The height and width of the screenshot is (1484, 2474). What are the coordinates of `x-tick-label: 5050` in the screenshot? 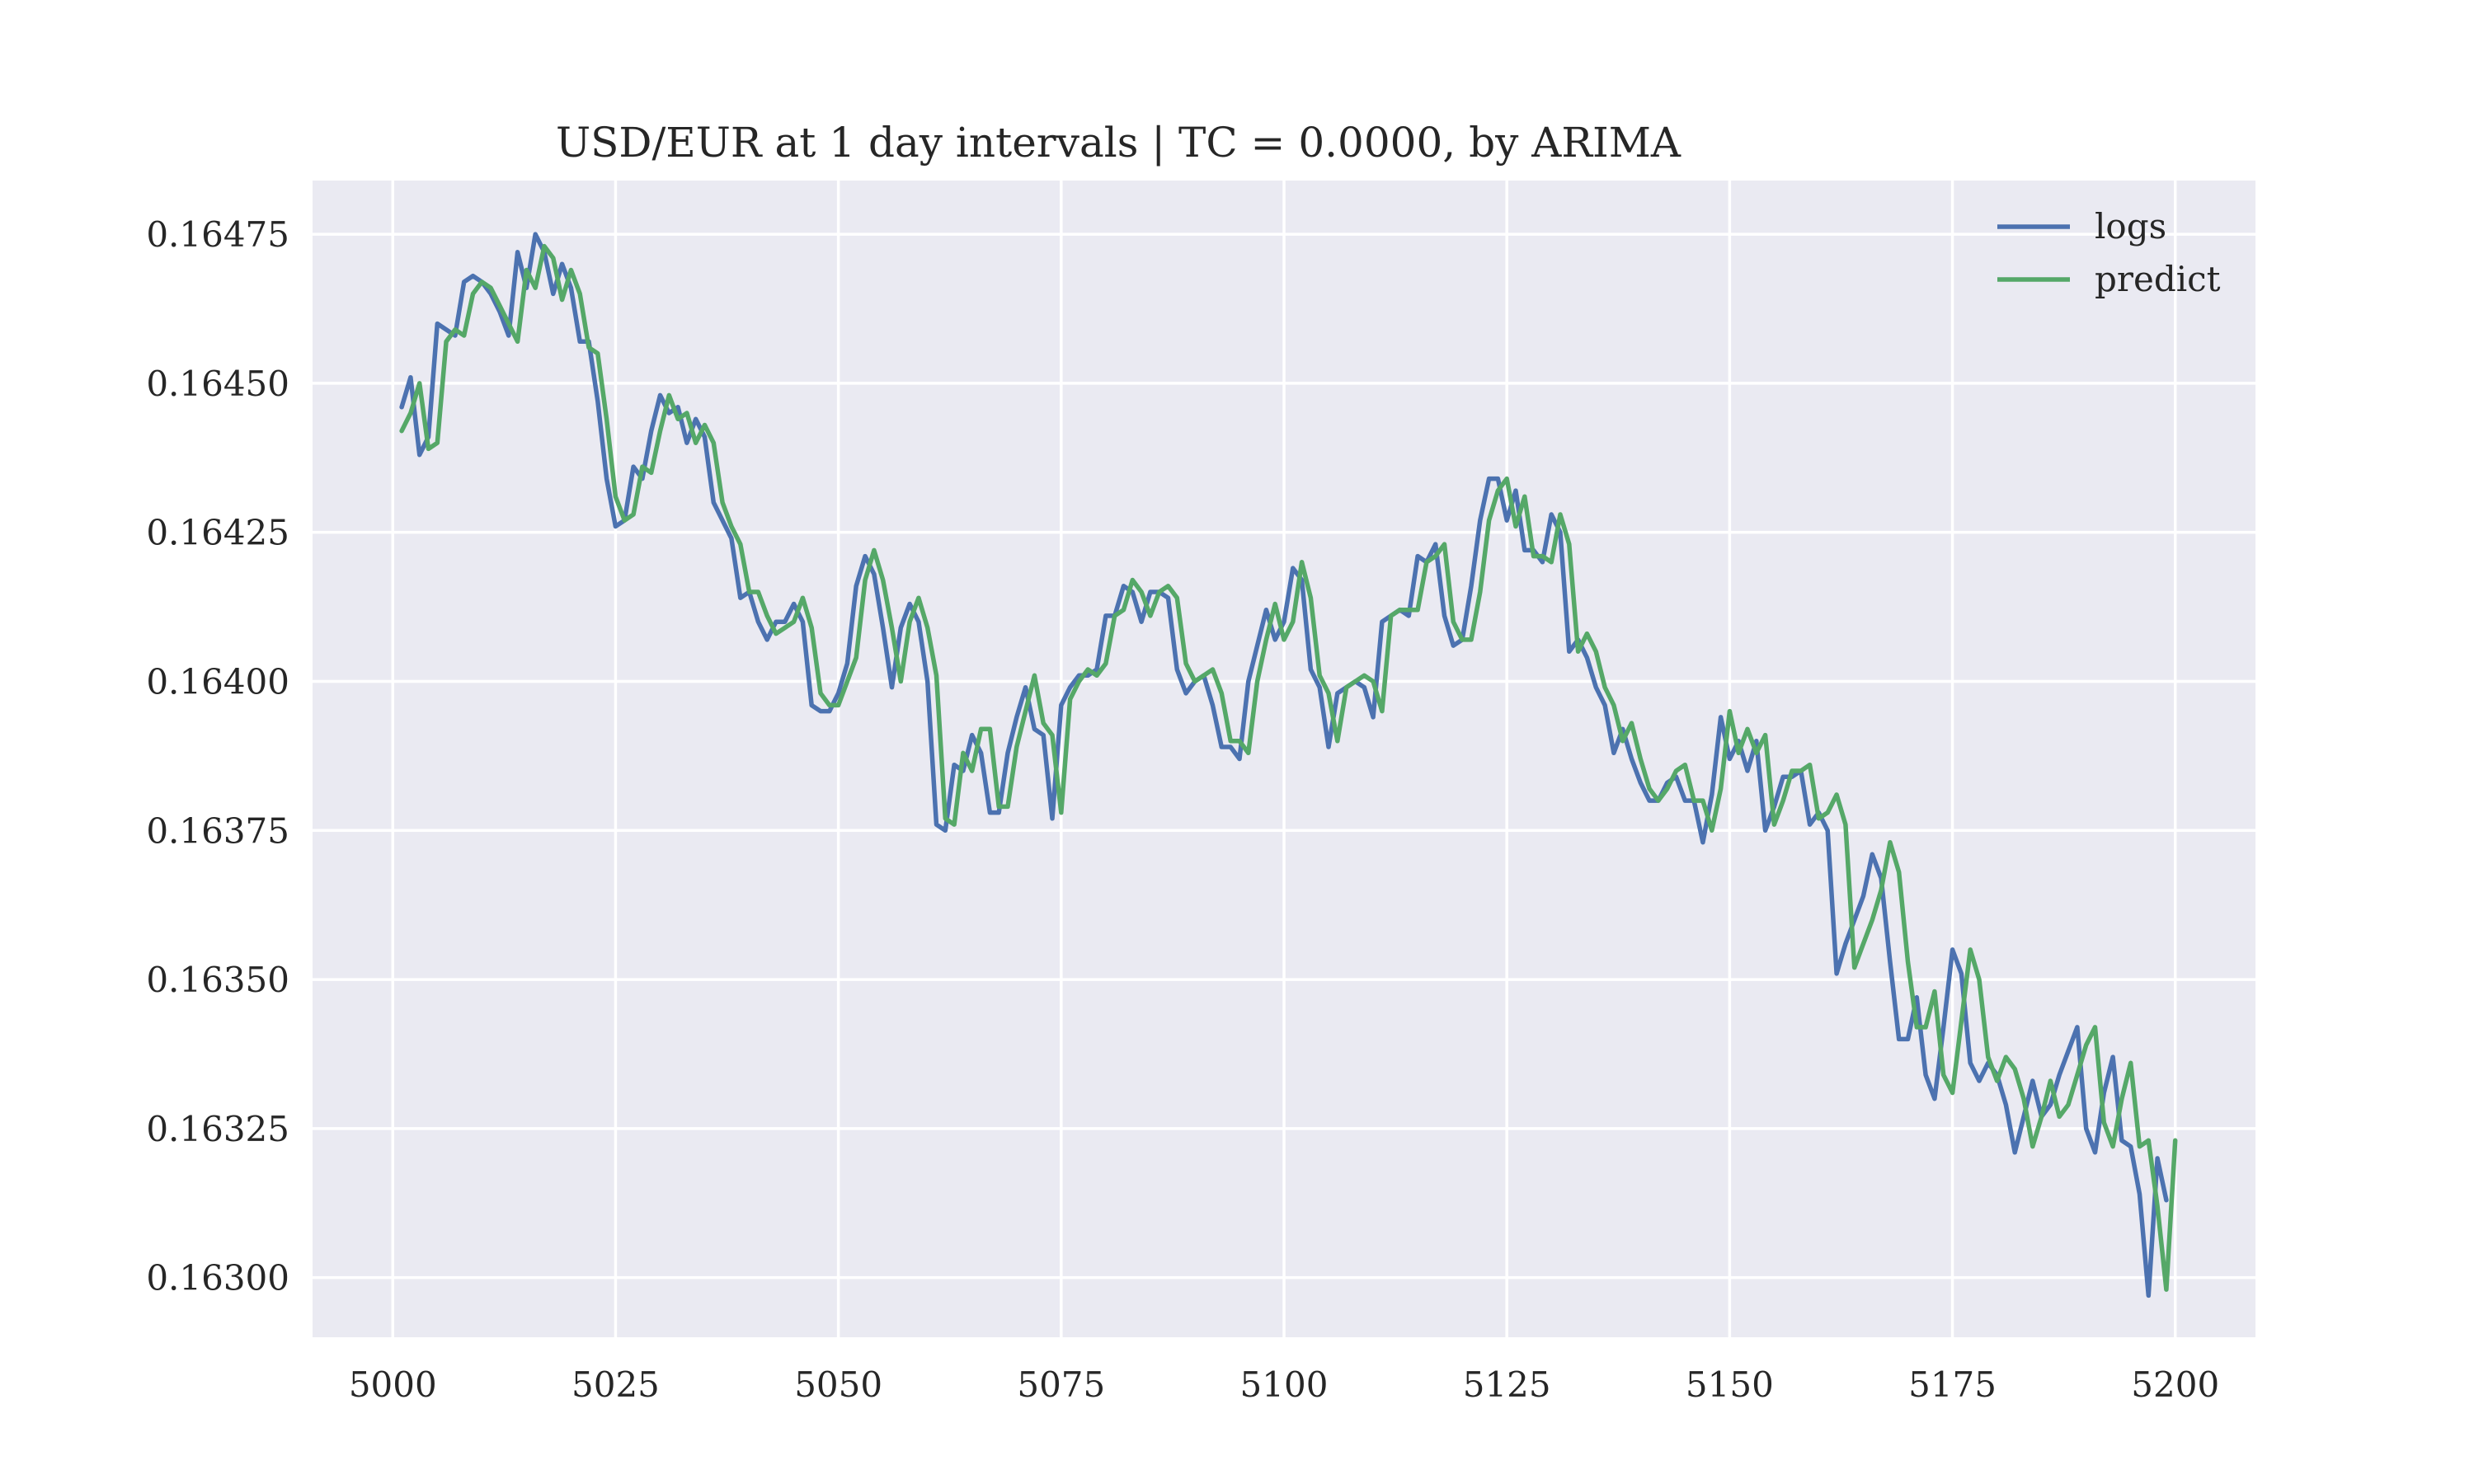 It's located at (838, 1384).